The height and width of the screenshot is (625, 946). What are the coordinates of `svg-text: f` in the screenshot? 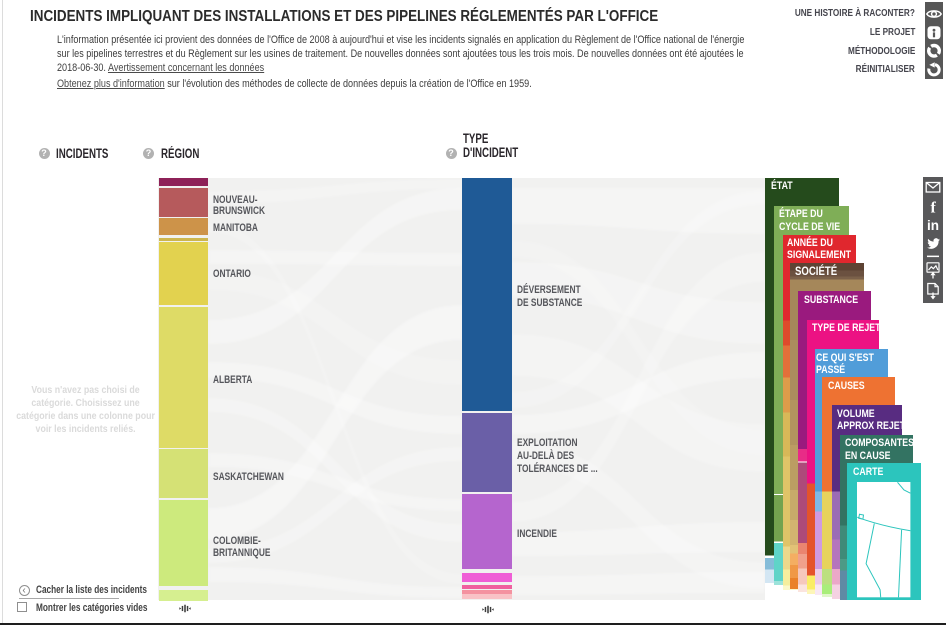 It's located at (934, 207).